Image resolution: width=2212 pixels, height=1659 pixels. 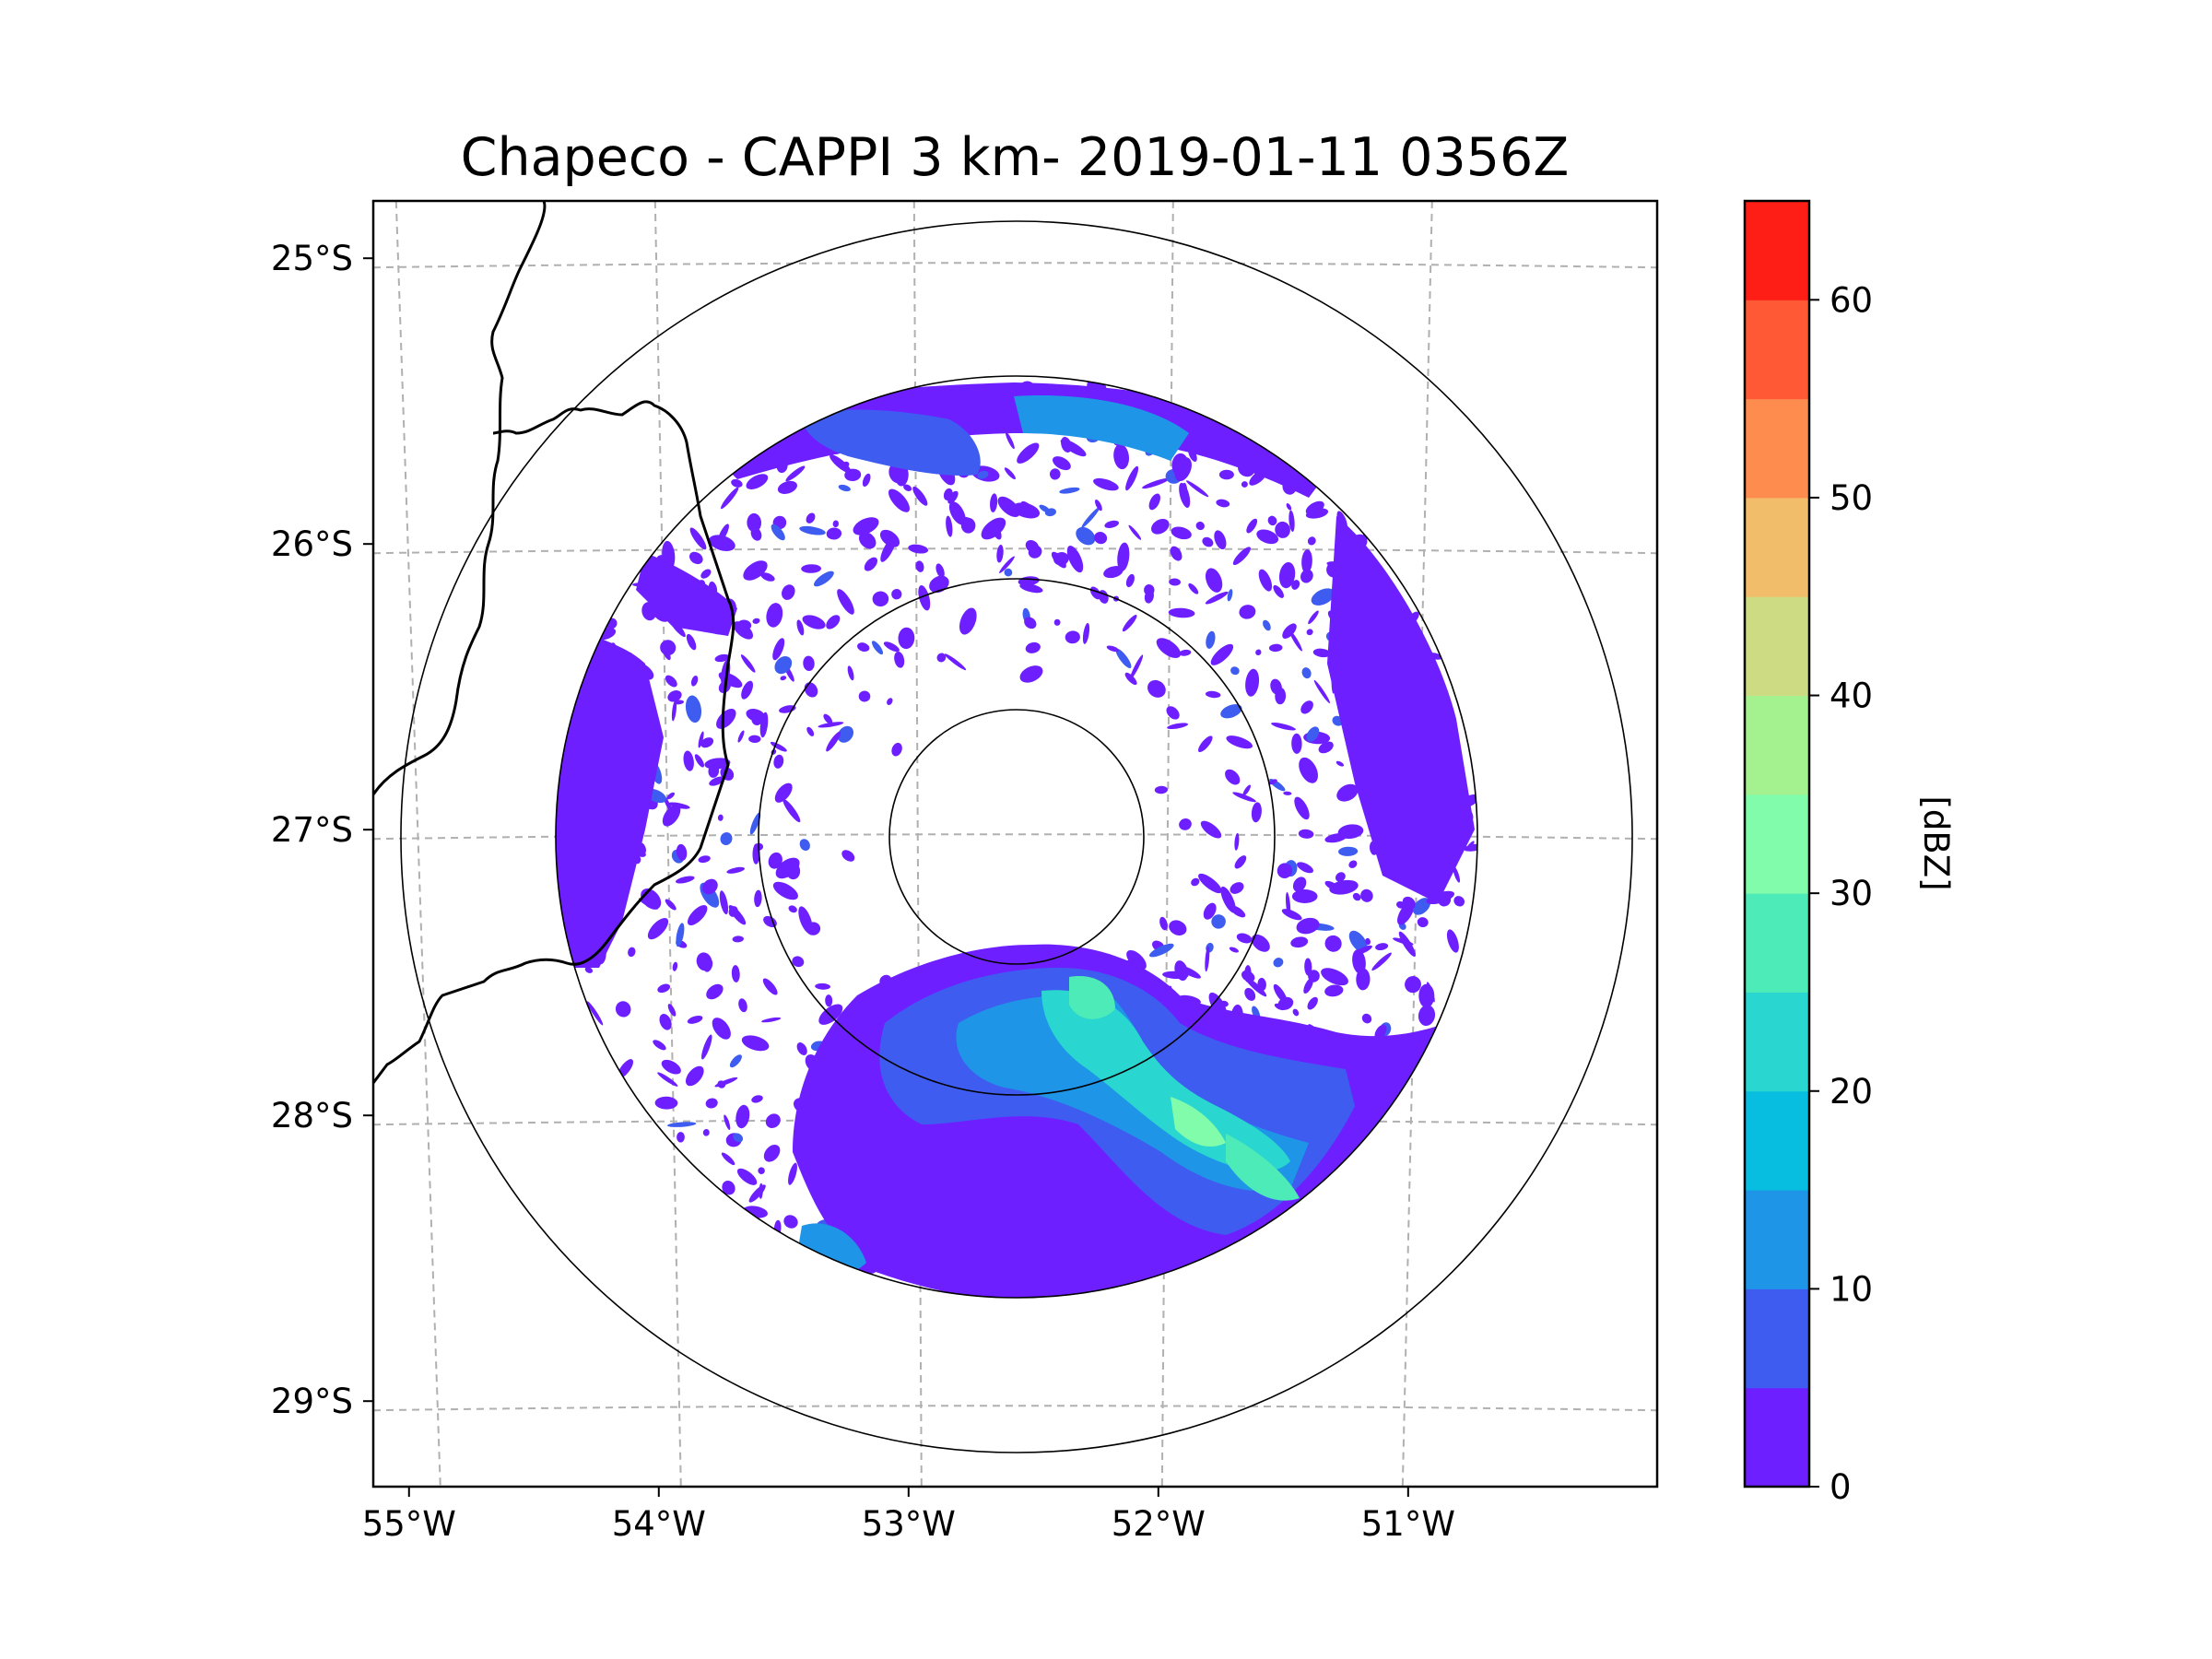 I want to click on x-axis-ticks: 55°W 54°W 53°W 52°W 51°W, so click(x=908, y=1515).